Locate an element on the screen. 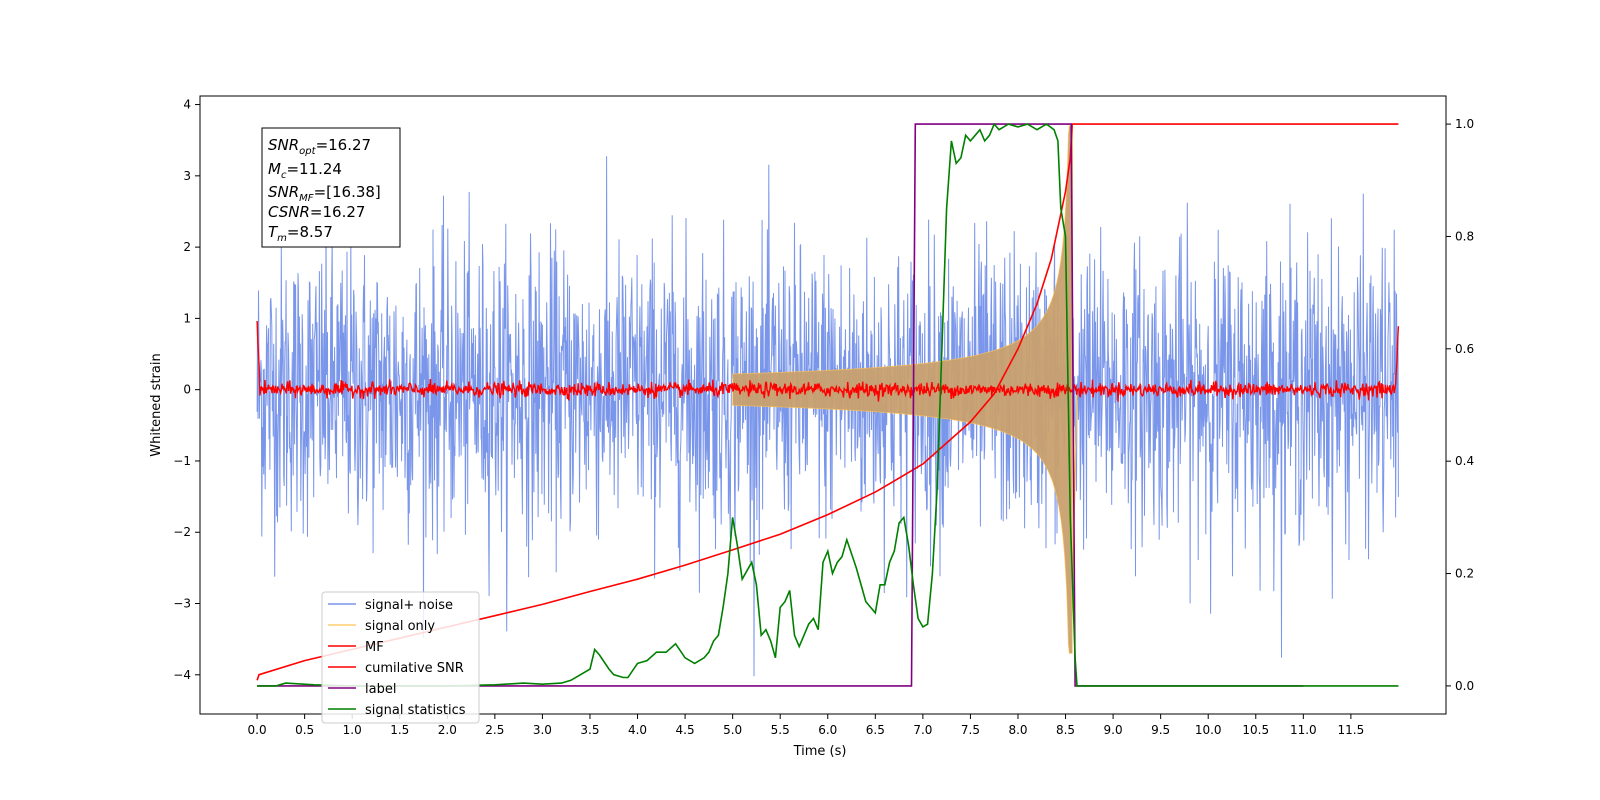 Image resolution: width=1600 pixels, height=800 pixels. x-tick-label: 5.5 is located at coordinates (780, 730).